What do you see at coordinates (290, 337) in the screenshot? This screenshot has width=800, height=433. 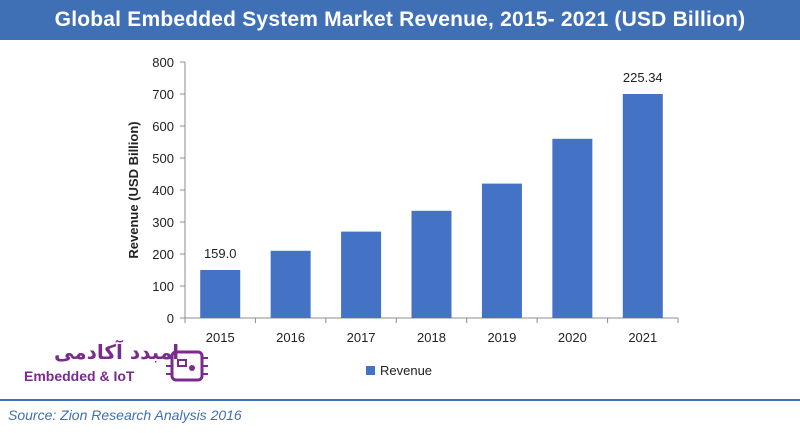 I see `x-tick-label: 2016` at bounding box center [290, 337].